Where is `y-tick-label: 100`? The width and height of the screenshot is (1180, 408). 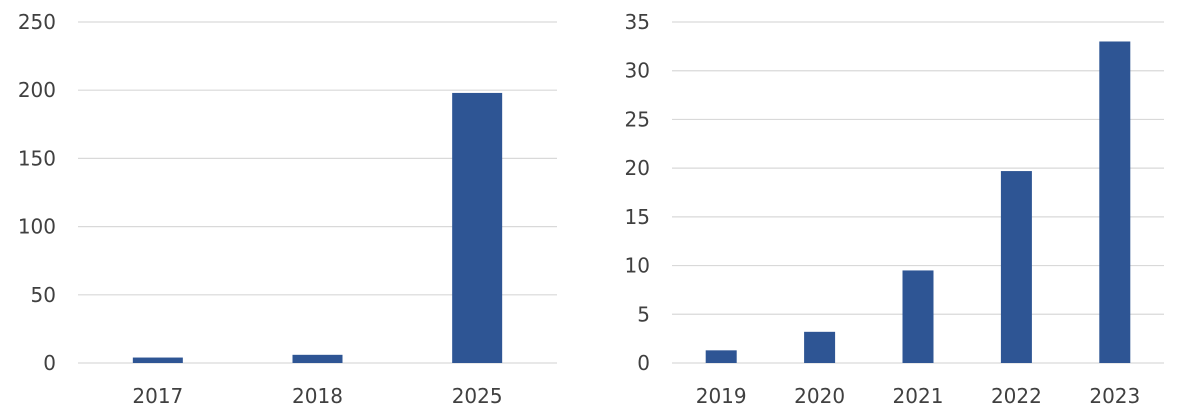 y-tick-label: 100 is located at coordinates (37, 227).